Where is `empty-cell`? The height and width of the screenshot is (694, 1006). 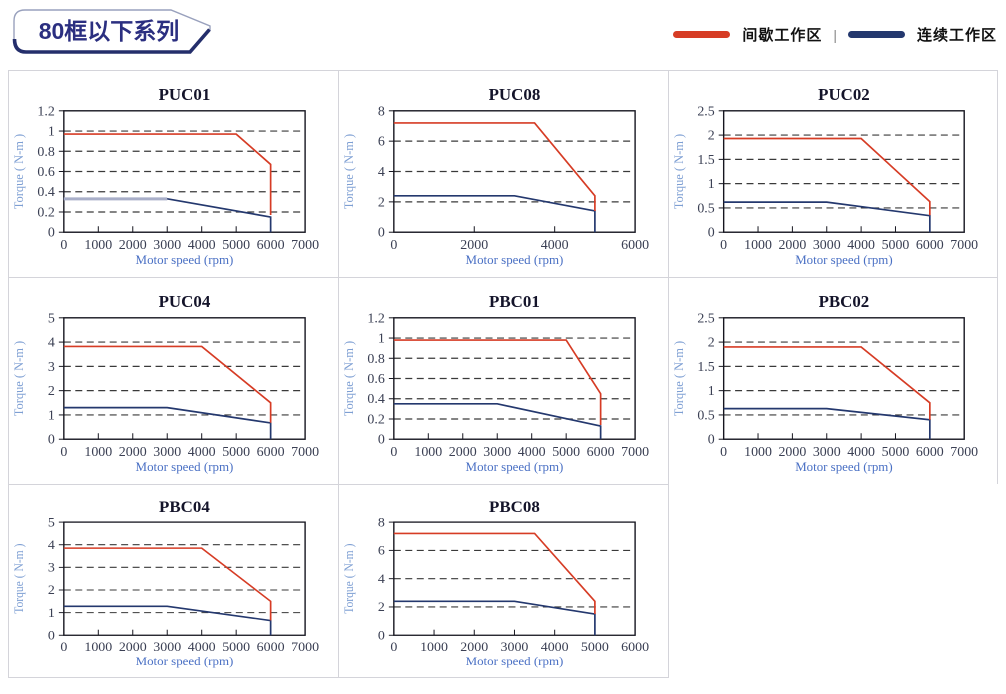
empty-cell is located at coordinates (833, 581).